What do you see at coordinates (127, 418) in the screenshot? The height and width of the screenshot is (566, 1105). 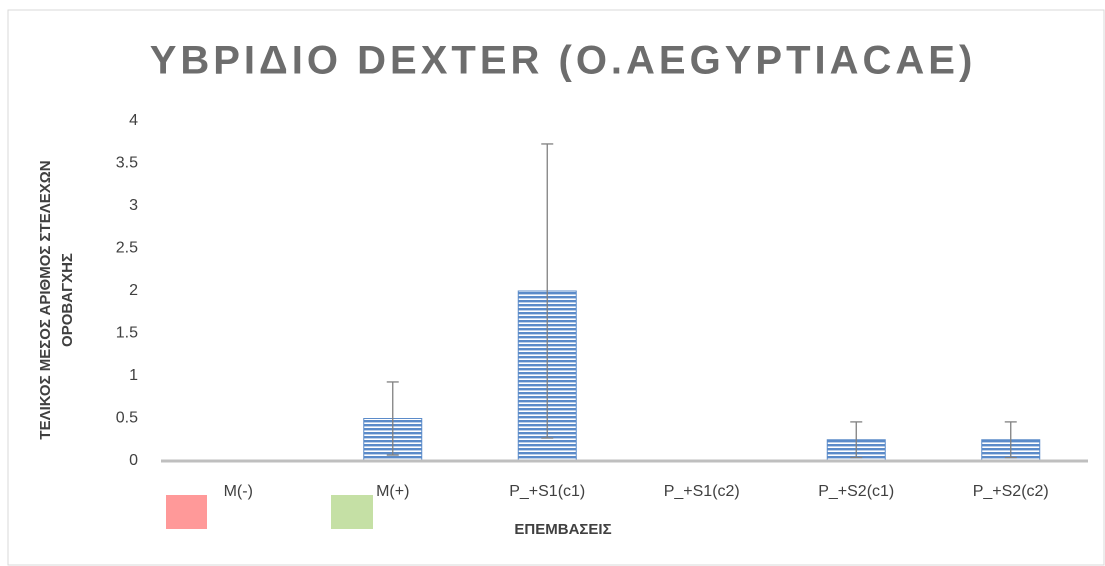 I see `y-tick-label: 0.5` at bounding box center [127, 418].